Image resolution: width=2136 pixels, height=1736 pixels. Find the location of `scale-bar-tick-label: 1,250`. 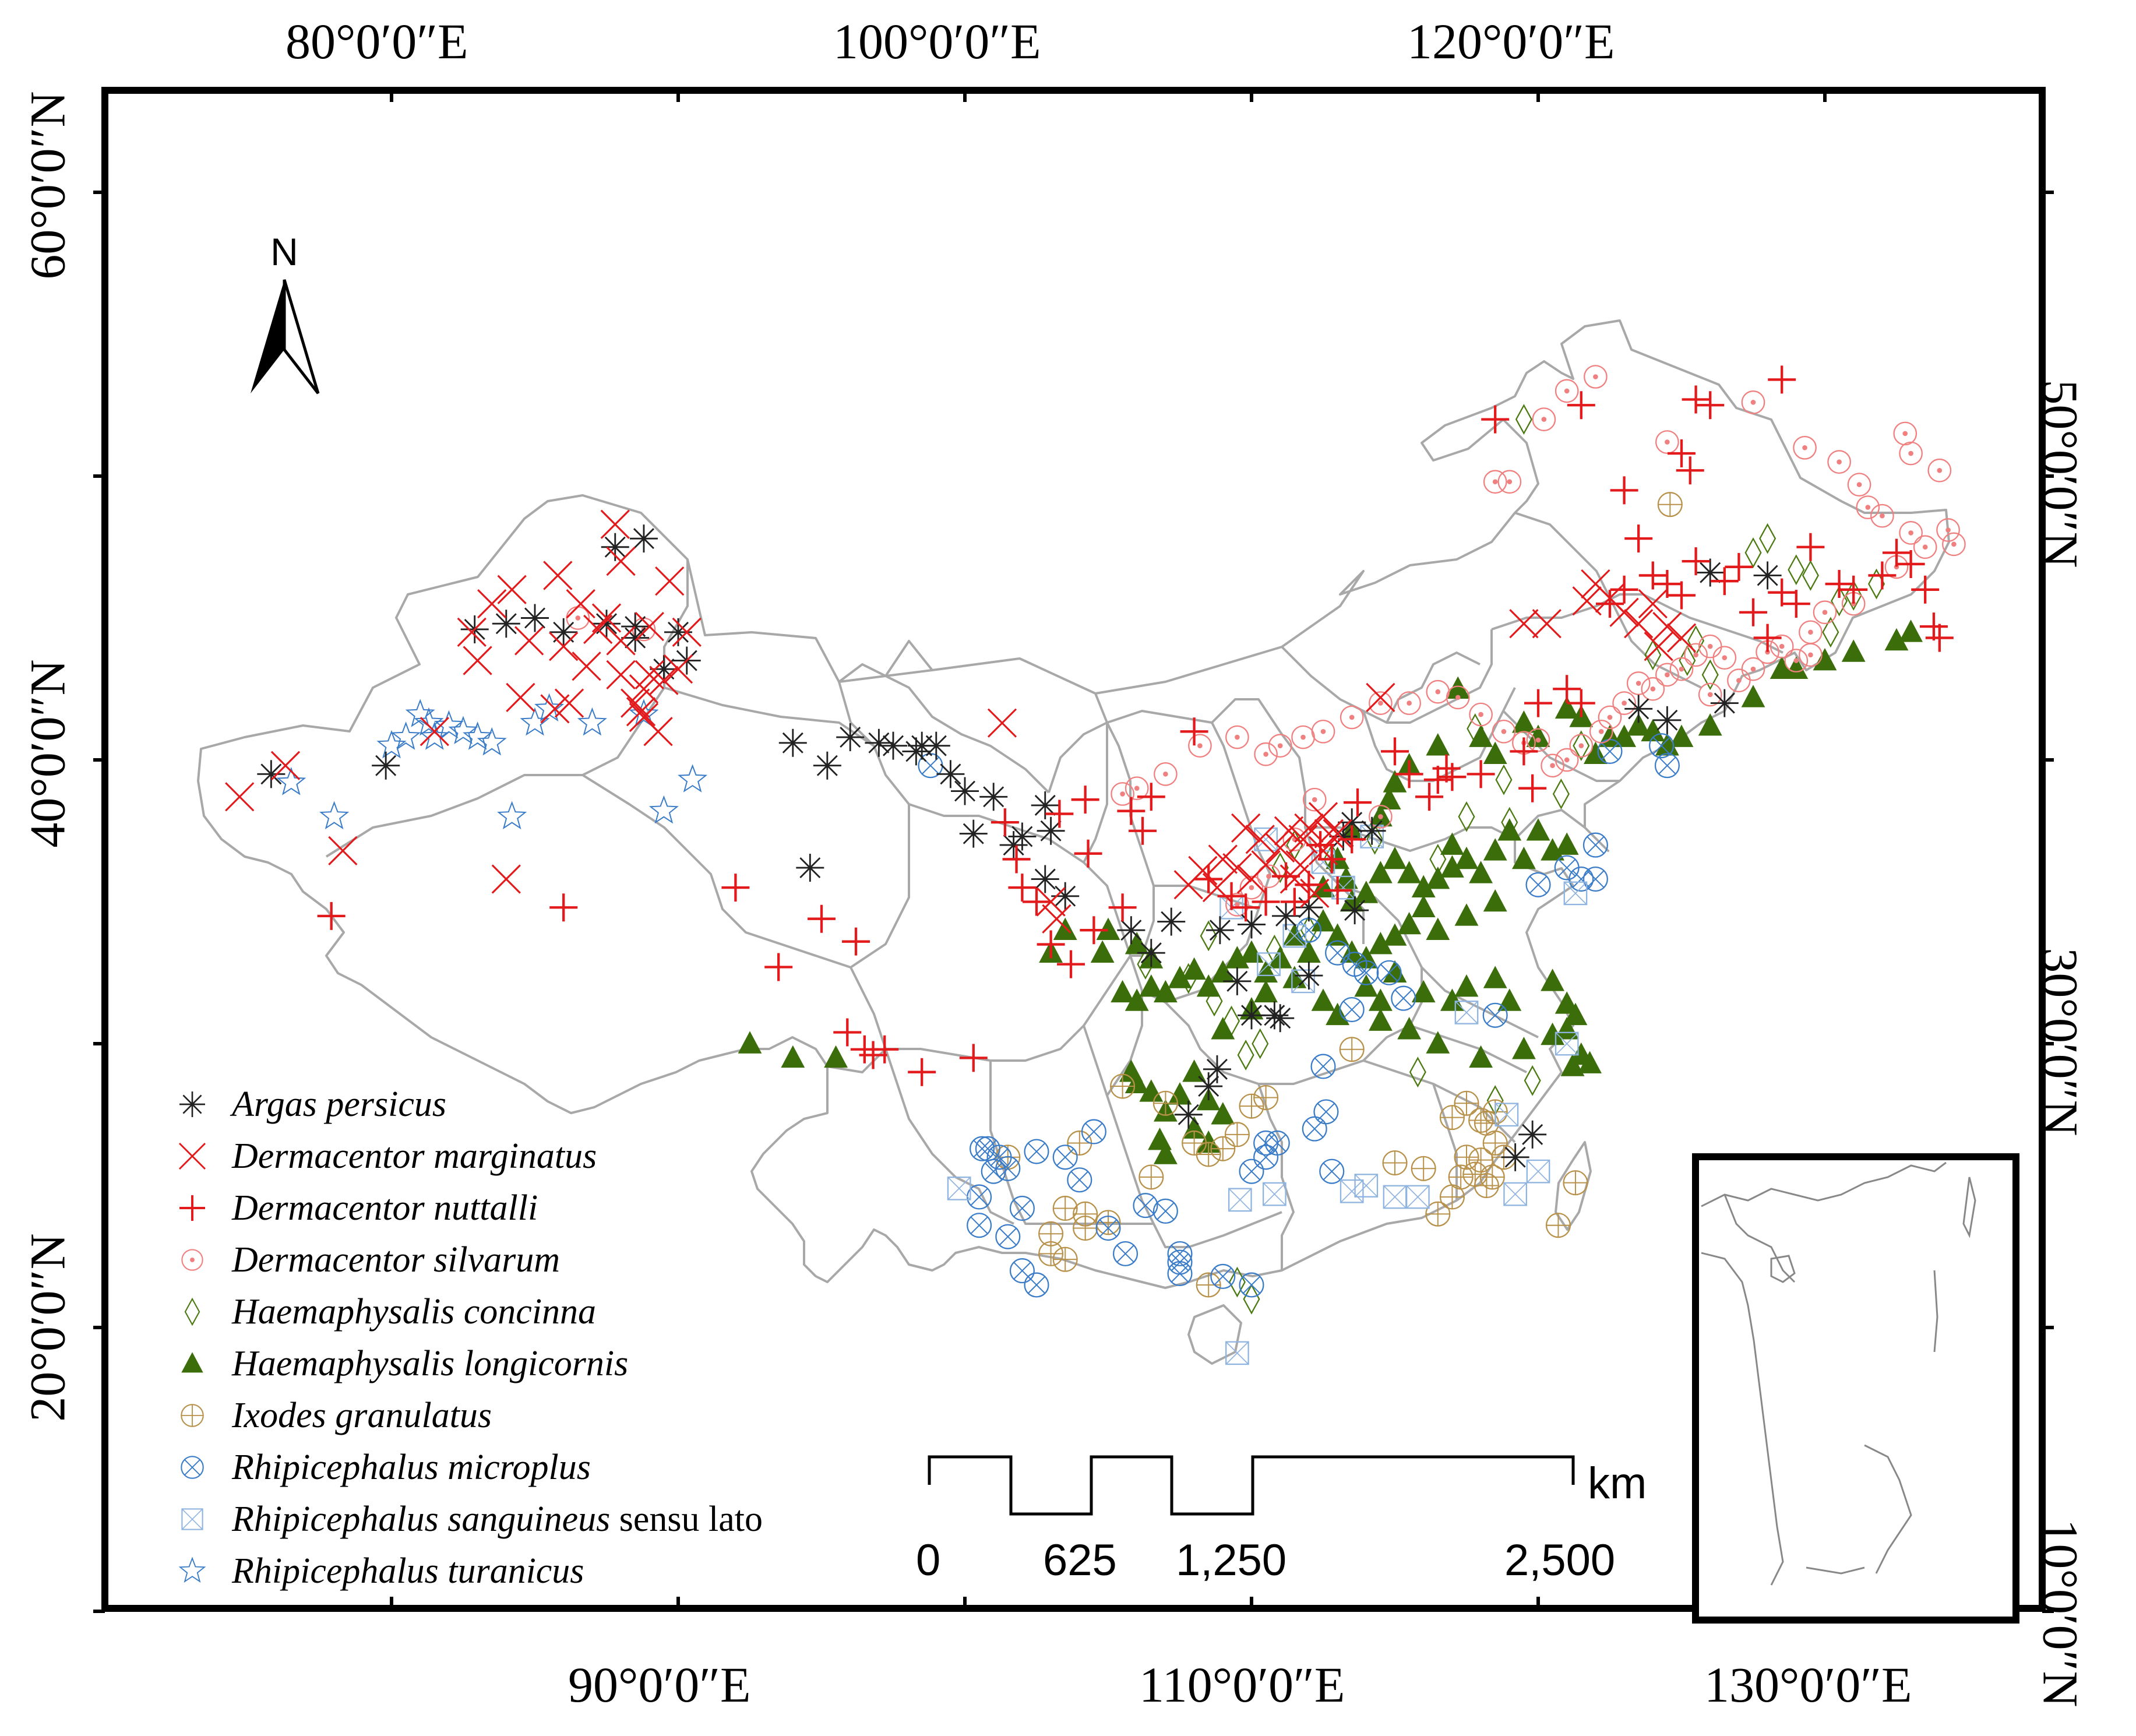

scale-bar-tick-label: 1,250 is located at coordinates (1231, 1561).